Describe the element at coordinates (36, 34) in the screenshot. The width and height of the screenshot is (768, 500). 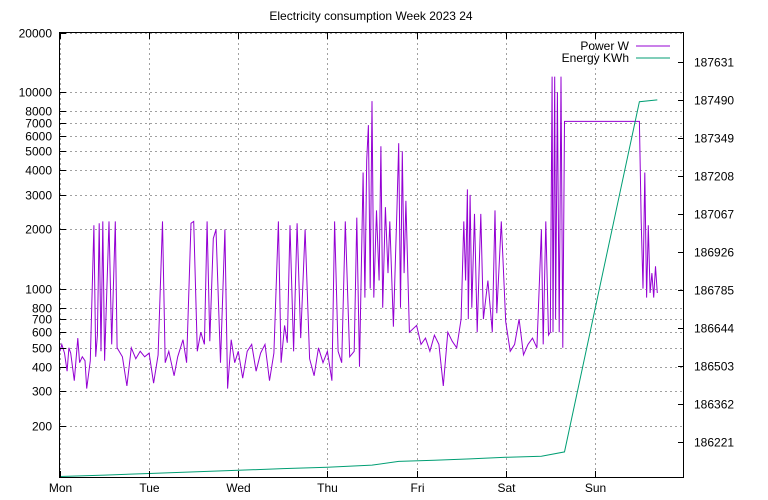
I see `y-left-tick-label: 20000` at that location.